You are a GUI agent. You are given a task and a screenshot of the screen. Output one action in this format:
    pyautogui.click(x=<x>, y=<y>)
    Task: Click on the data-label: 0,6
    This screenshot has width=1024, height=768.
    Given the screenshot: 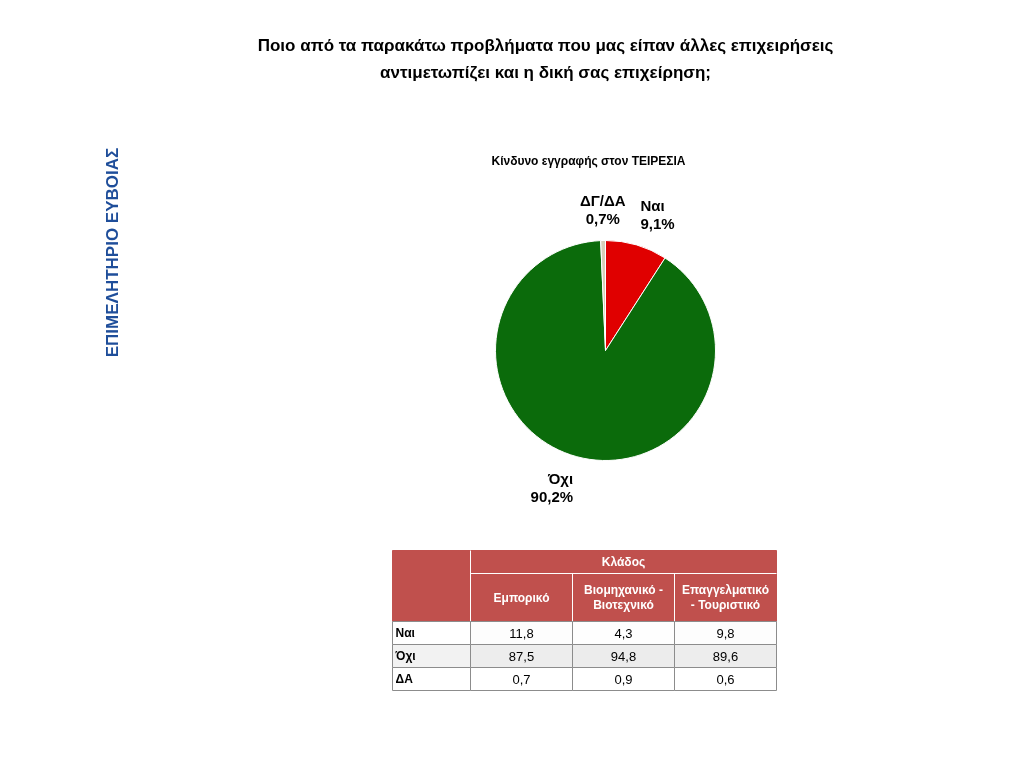 What is the action you would take?
    pyautogui.click(x=725, y=679)
    